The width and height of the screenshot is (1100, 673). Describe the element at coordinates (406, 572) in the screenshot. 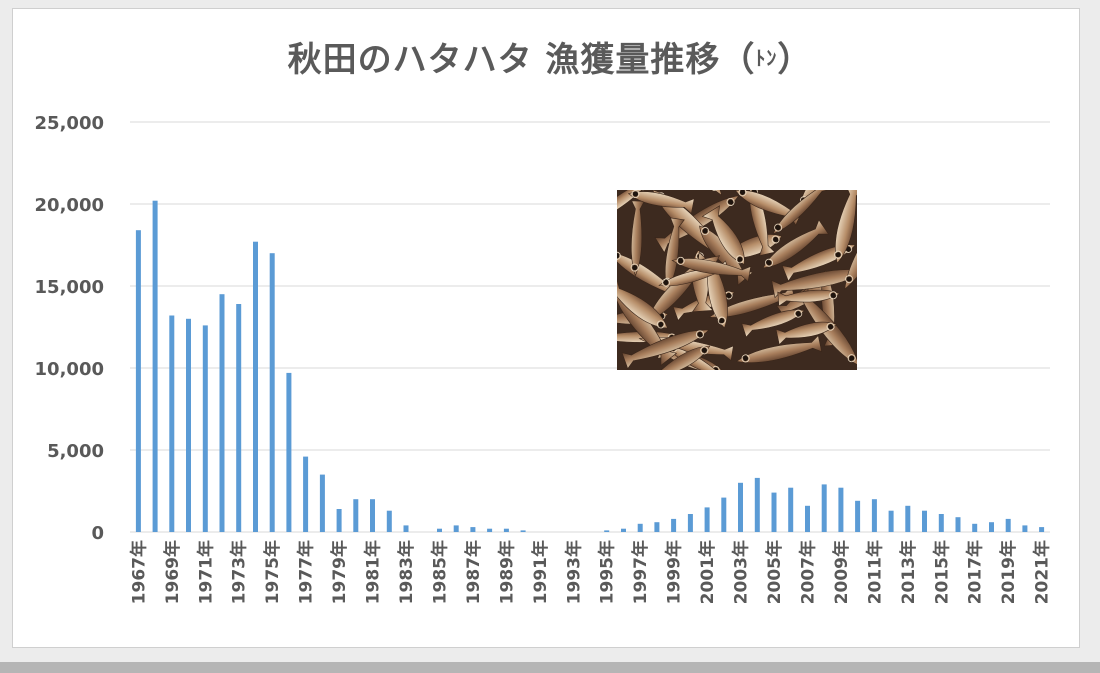

I see `x-tick-label: 1983年` at that location.